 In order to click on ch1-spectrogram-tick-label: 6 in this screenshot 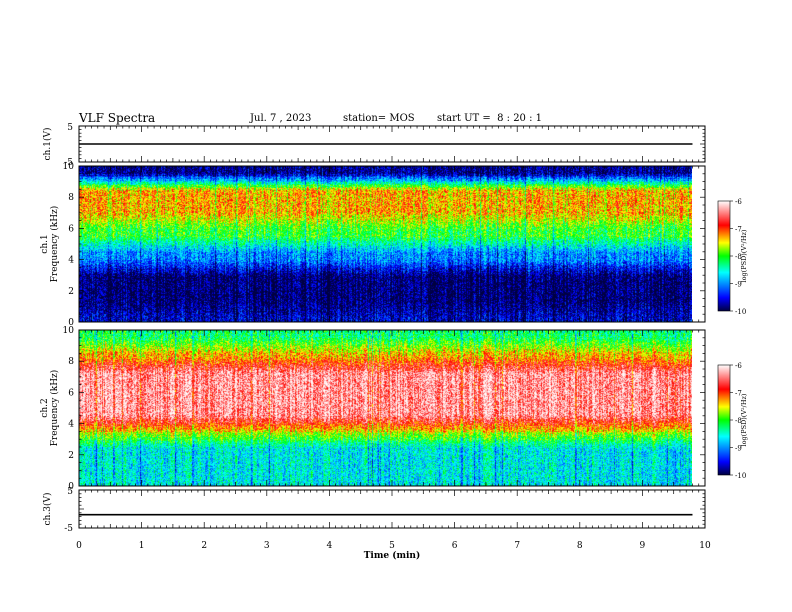, I will do `click(71, 229)`.